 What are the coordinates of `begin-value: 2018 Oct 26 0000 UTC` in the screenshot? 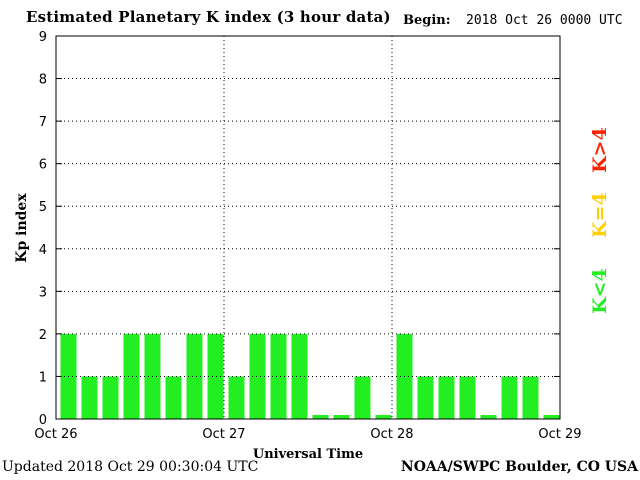 It's located at (544, 20).